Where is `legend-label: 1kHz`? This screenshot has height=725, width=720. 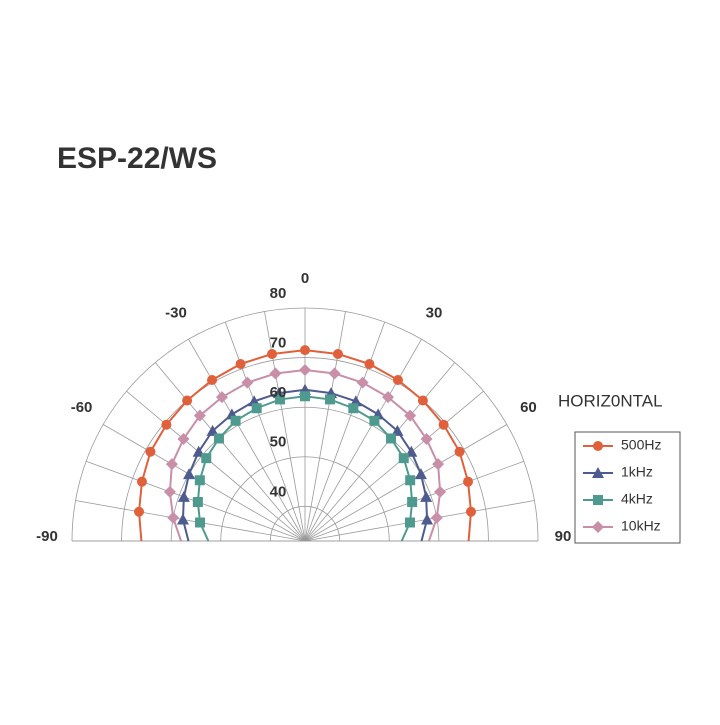
legend-label: 1kHz is located at coordinates (637, 472).